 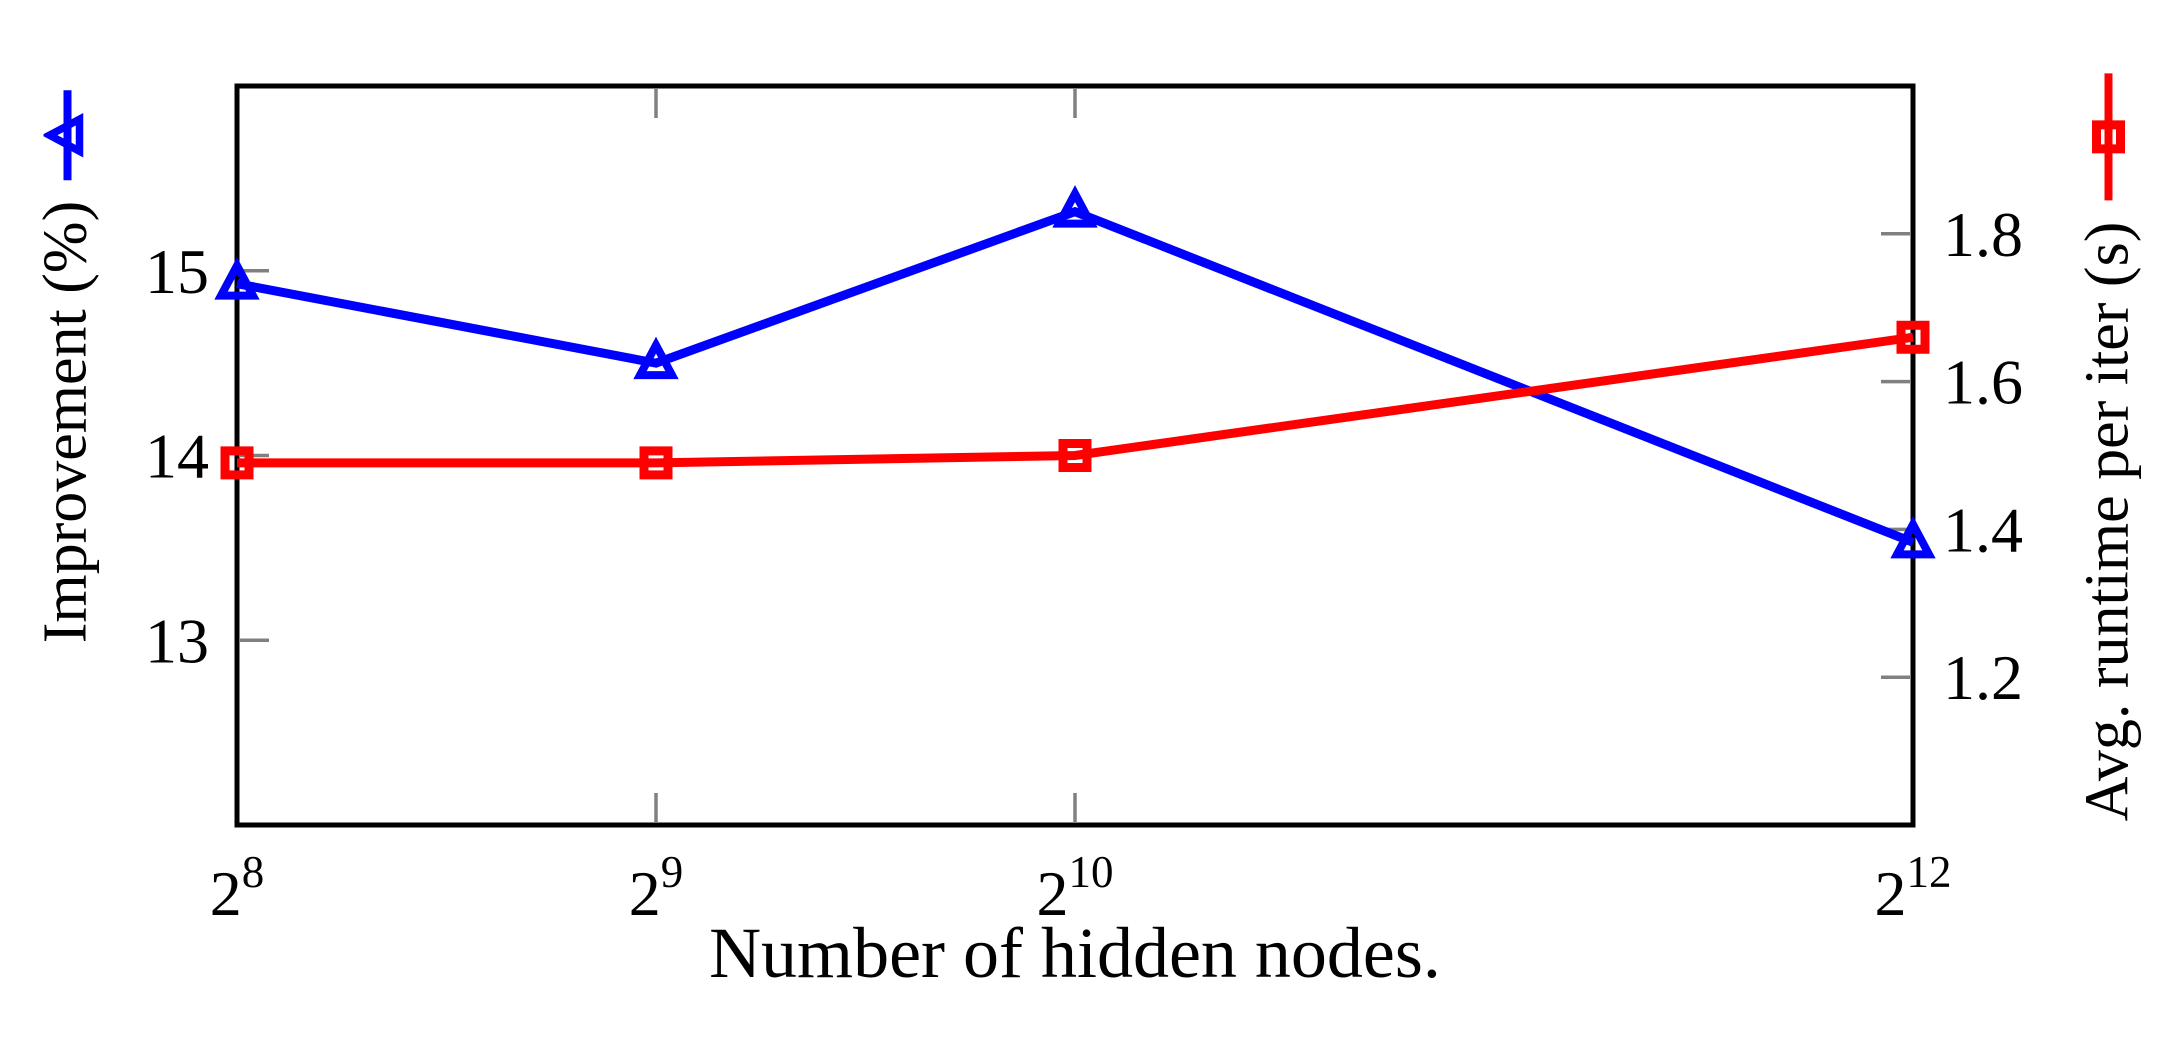 What do you see at coordinates (237, 888) in the screenshot?
I see `x-tick-label: 28` at bounding box center [237, 888].